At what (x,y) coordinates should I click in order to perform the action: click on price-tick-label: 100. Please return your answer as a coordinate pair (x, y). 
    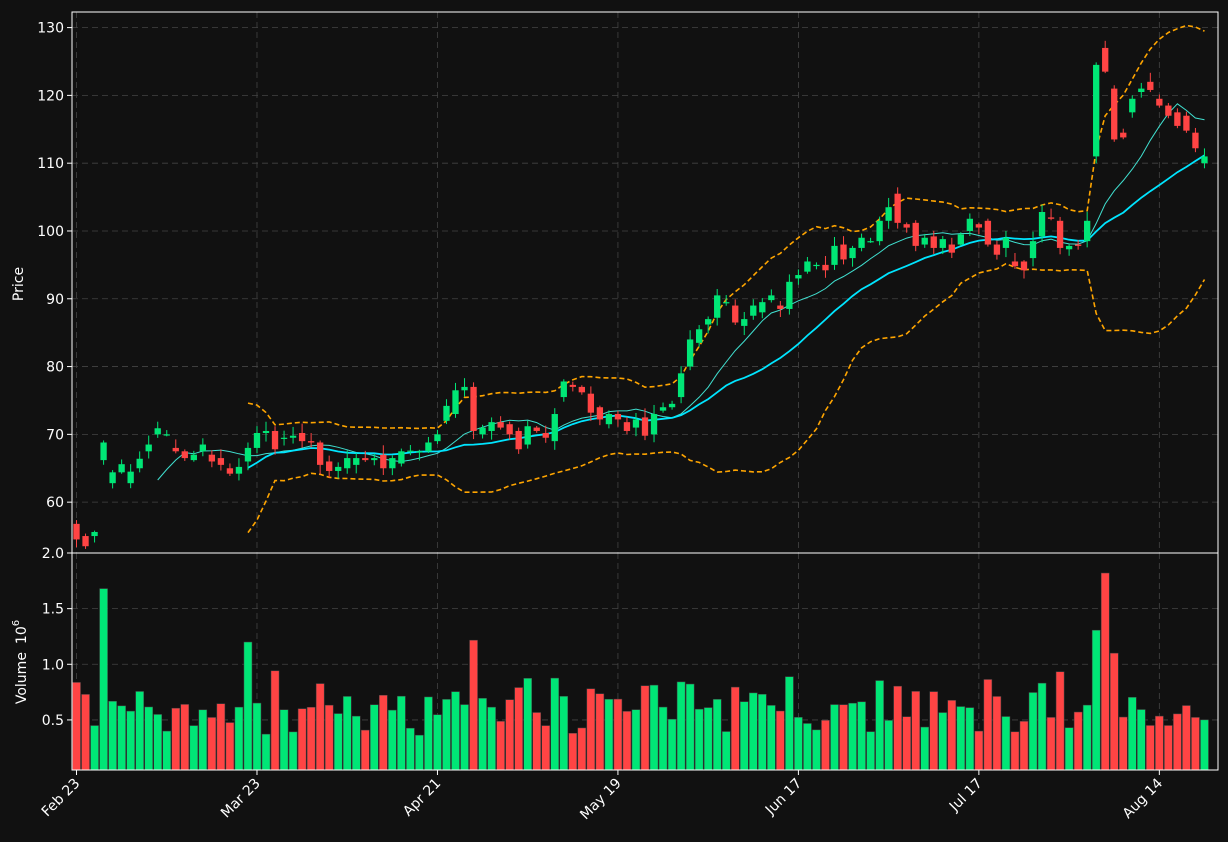
    Looking at the image, I should click on (50, 232).